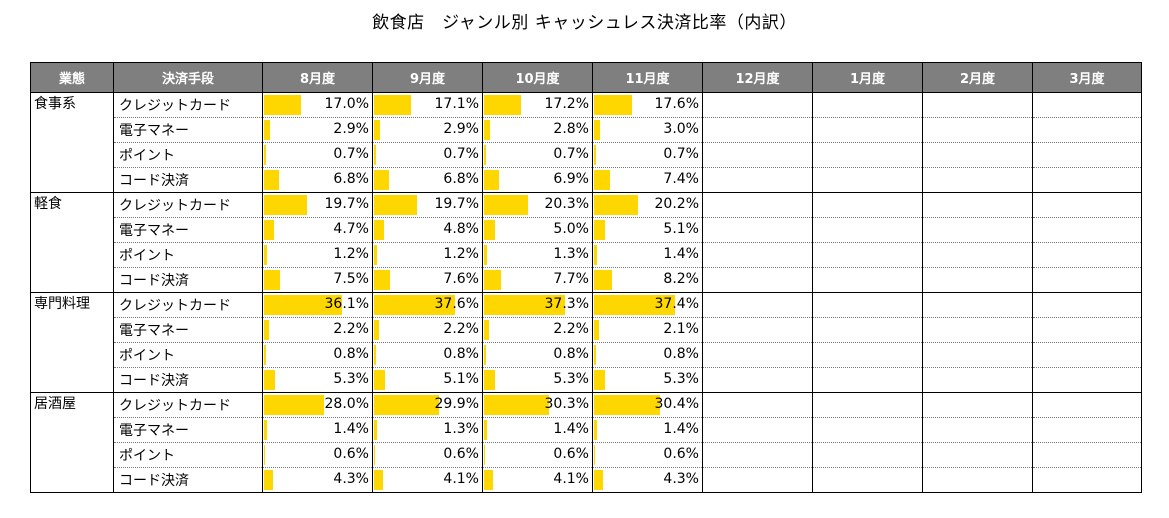  I want to click on value-cell: 28.0%, so click(317, 405).